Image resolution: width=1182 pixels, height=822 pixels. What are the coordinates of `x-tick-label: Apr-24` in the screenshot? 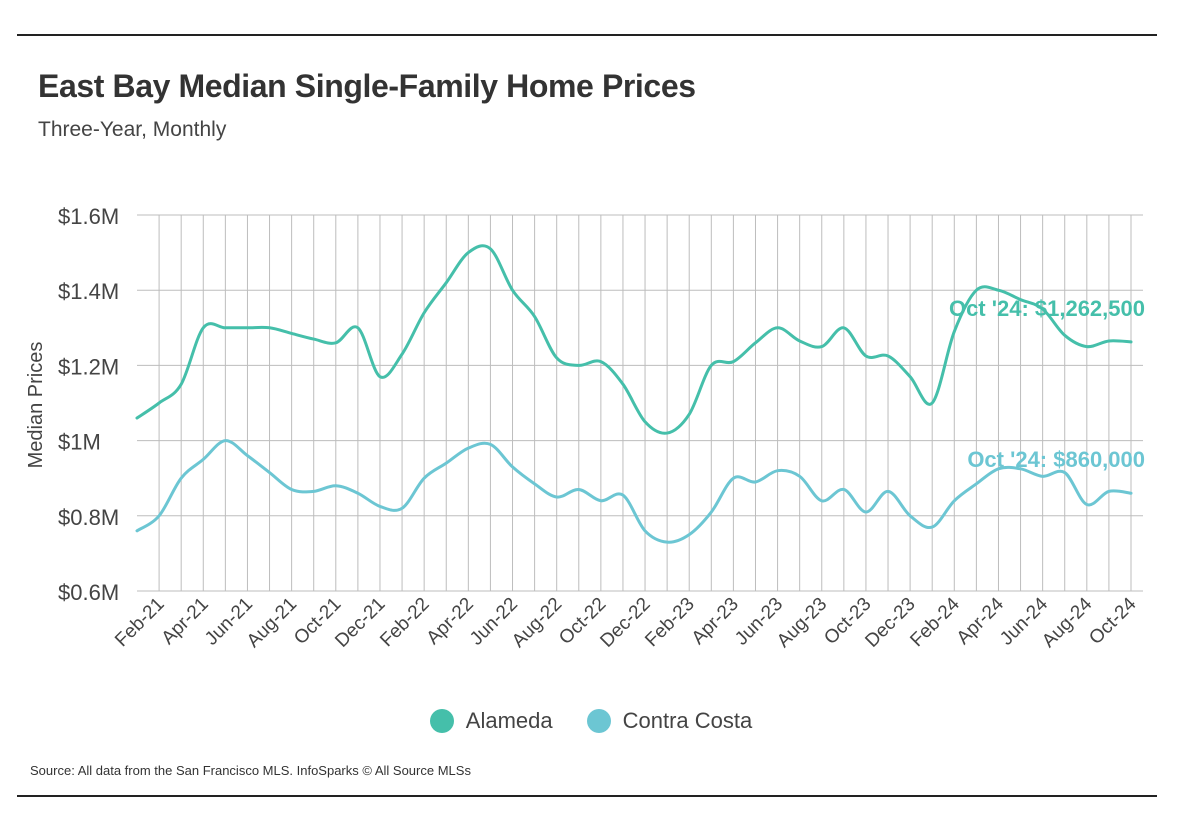 It's located at (980, 620).